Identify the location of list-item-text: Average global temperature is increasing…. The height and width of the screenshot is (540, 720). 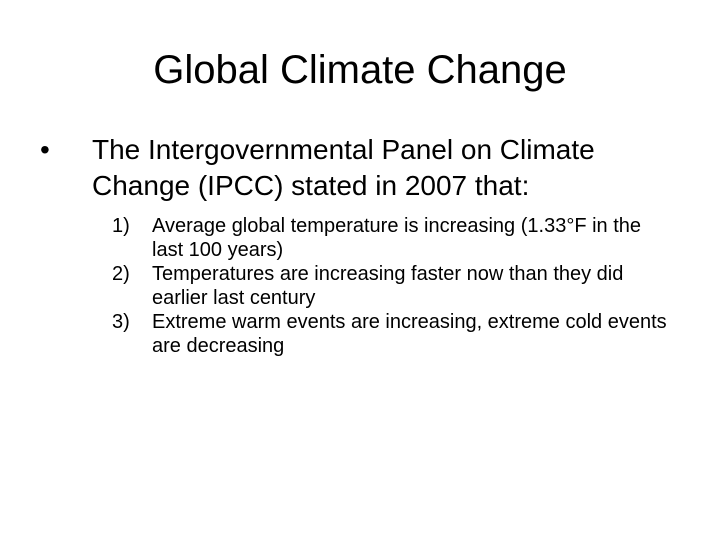
(397, 238).